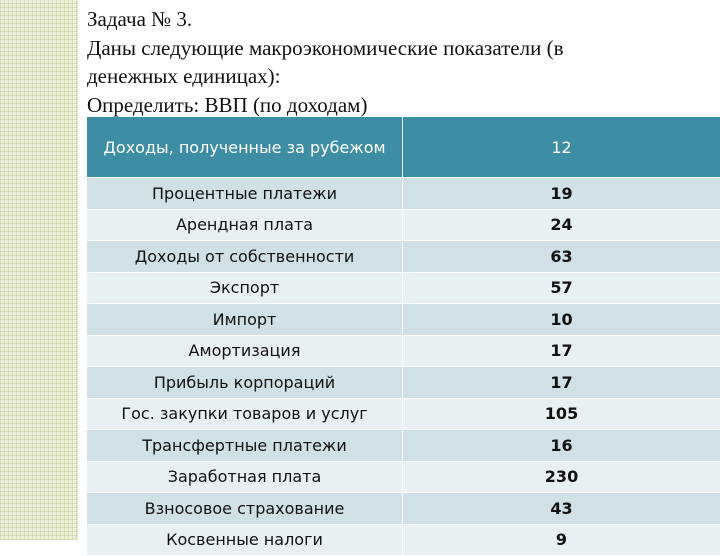 The height and width of the screenshot is (556, 720). What do you see at coordinates (245, 351) in the screenshot?
I see `row-label: Амортизация` at bounding box center [245, 351].